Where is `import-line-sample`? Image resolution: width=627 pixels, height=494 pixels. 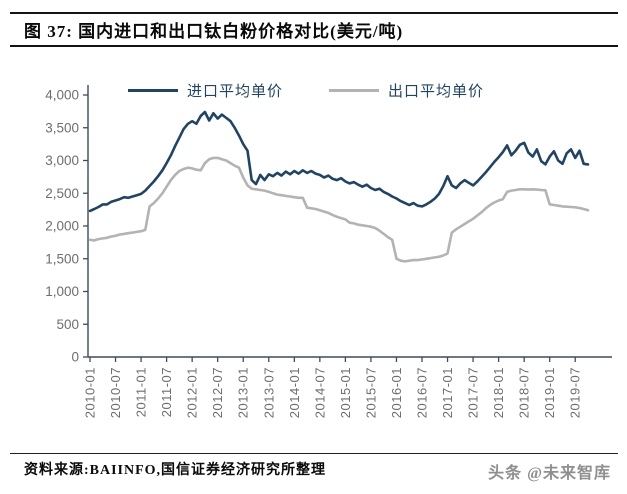
import-line-sample is located at coordinates (153, 90).